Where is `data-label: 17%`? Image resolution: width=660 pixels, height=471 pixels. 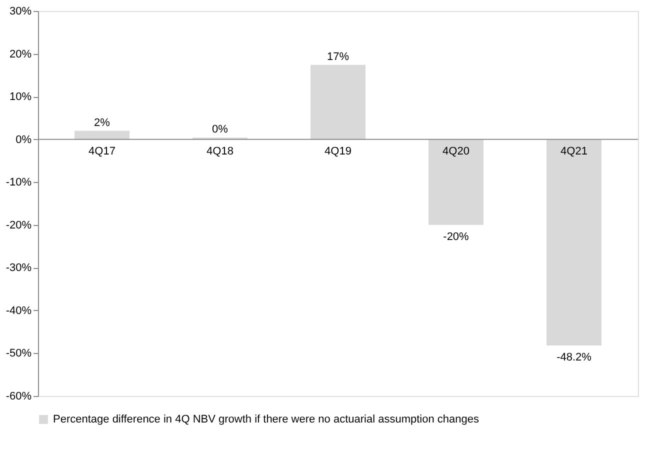 data-label: 17% is located at coordinates (338, 56).